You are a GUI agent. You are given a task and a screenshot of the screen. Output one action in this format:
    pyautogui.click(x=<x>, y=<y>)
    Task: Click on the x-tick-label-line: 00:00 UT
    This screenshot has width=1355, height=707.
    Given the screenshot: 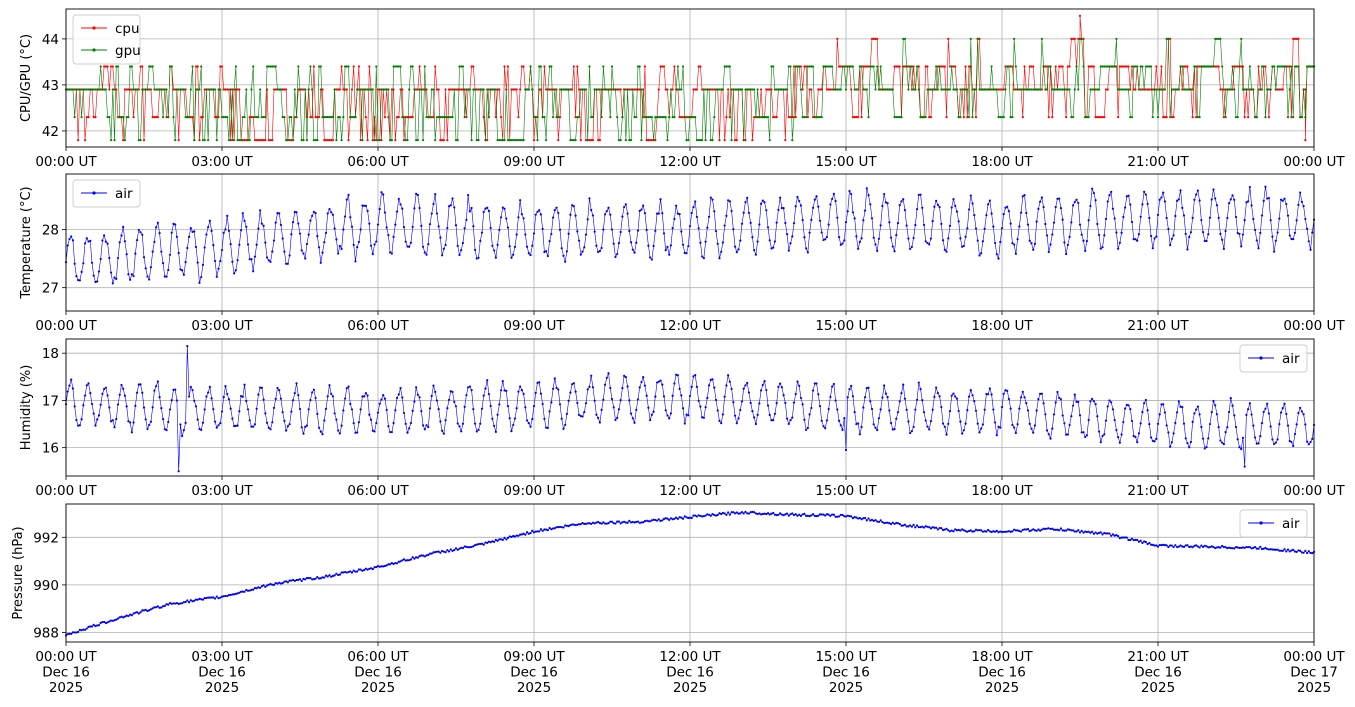 What is the action you would take?
    pyautogui.click(x=1314, y=657)
    